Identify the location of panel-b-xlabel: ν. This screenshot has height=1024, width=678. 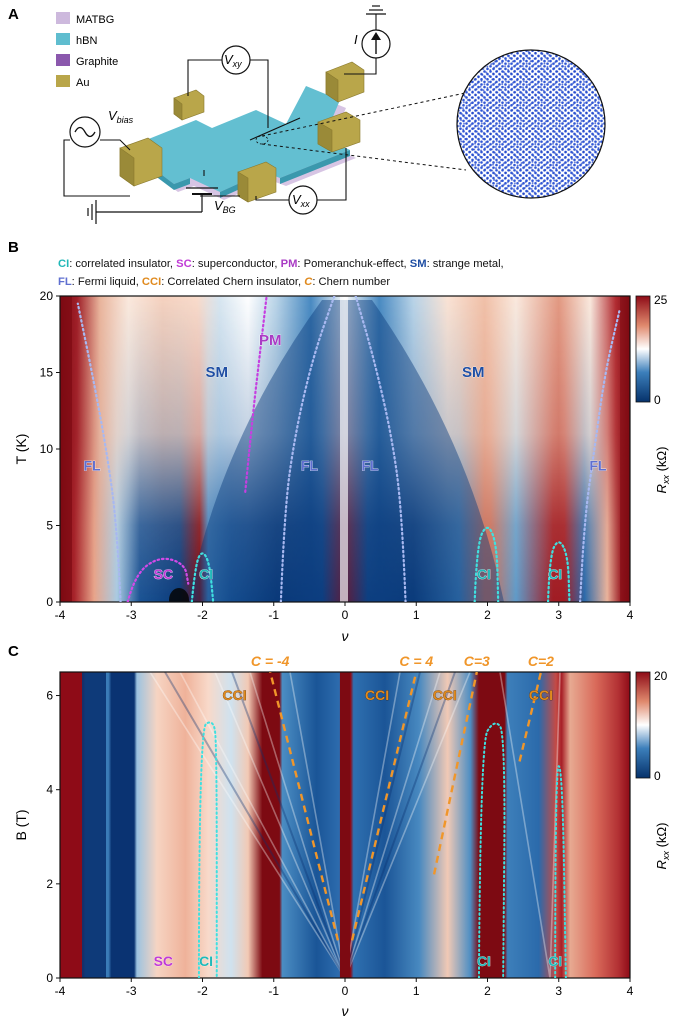
(345, 636).